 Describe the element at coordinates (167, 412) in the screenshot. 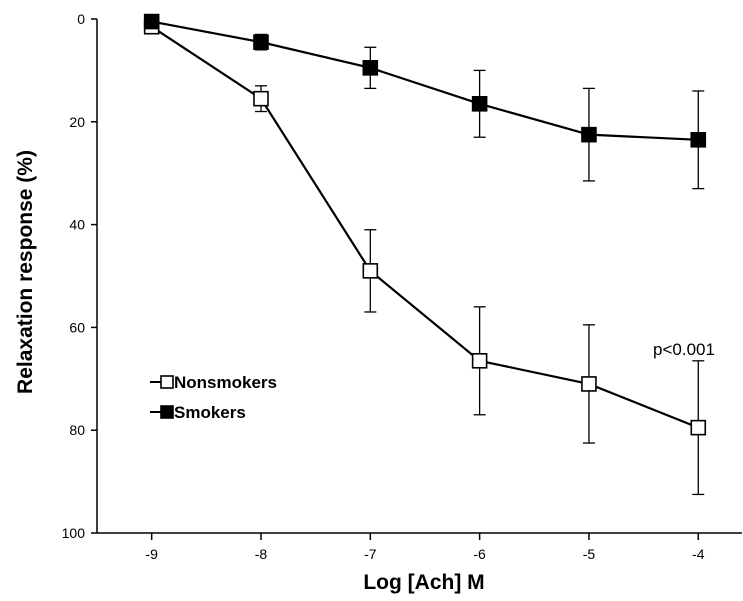

I see `legend-marker-smokers` at that location.